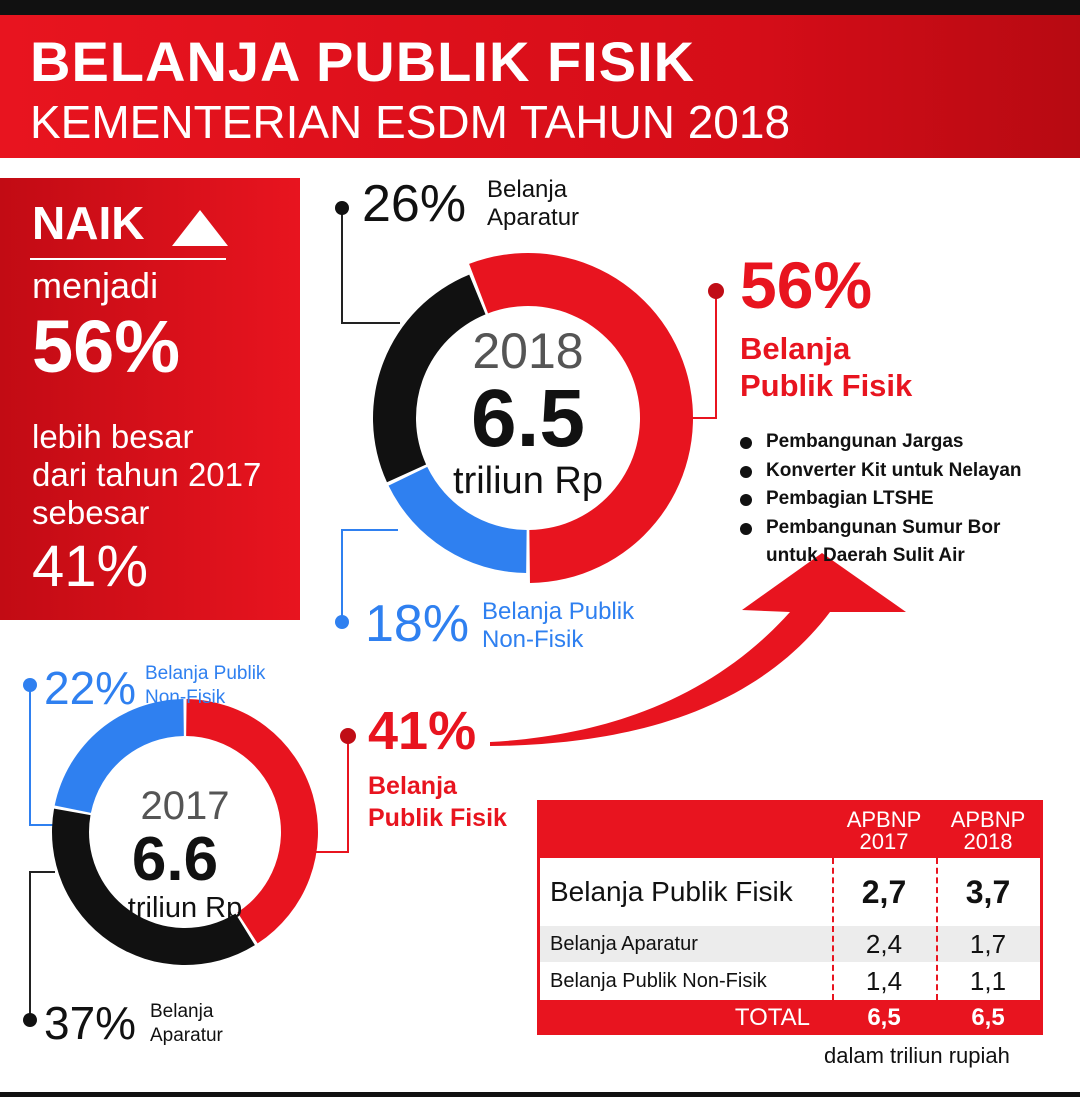  Describe the element at coordinates (175, 859) in the screenshot. I see `total-2017: 6.6` at that location.